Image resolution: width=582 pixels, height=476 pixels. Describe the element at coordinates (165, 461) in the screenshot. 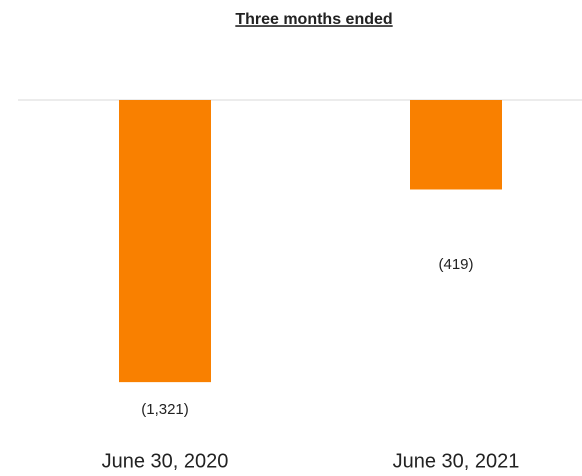

I see `x-tick-label: June 30, 2020` at that location.